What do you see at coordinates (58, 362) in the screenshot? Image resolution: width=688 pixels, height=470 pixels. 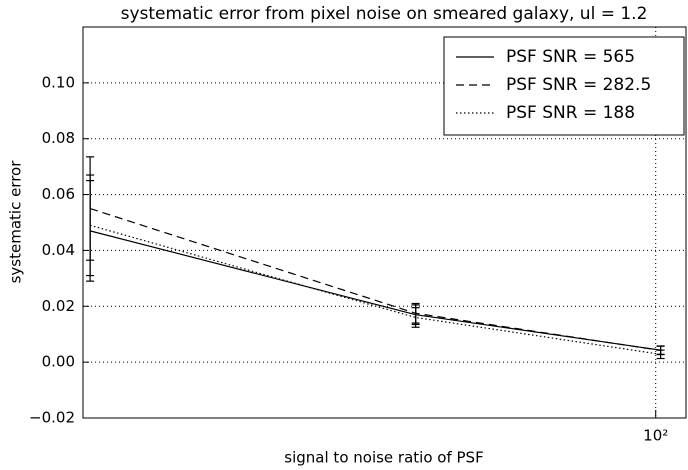 I see `y-tick-label: 0.00` at bounding box center [58, 362].